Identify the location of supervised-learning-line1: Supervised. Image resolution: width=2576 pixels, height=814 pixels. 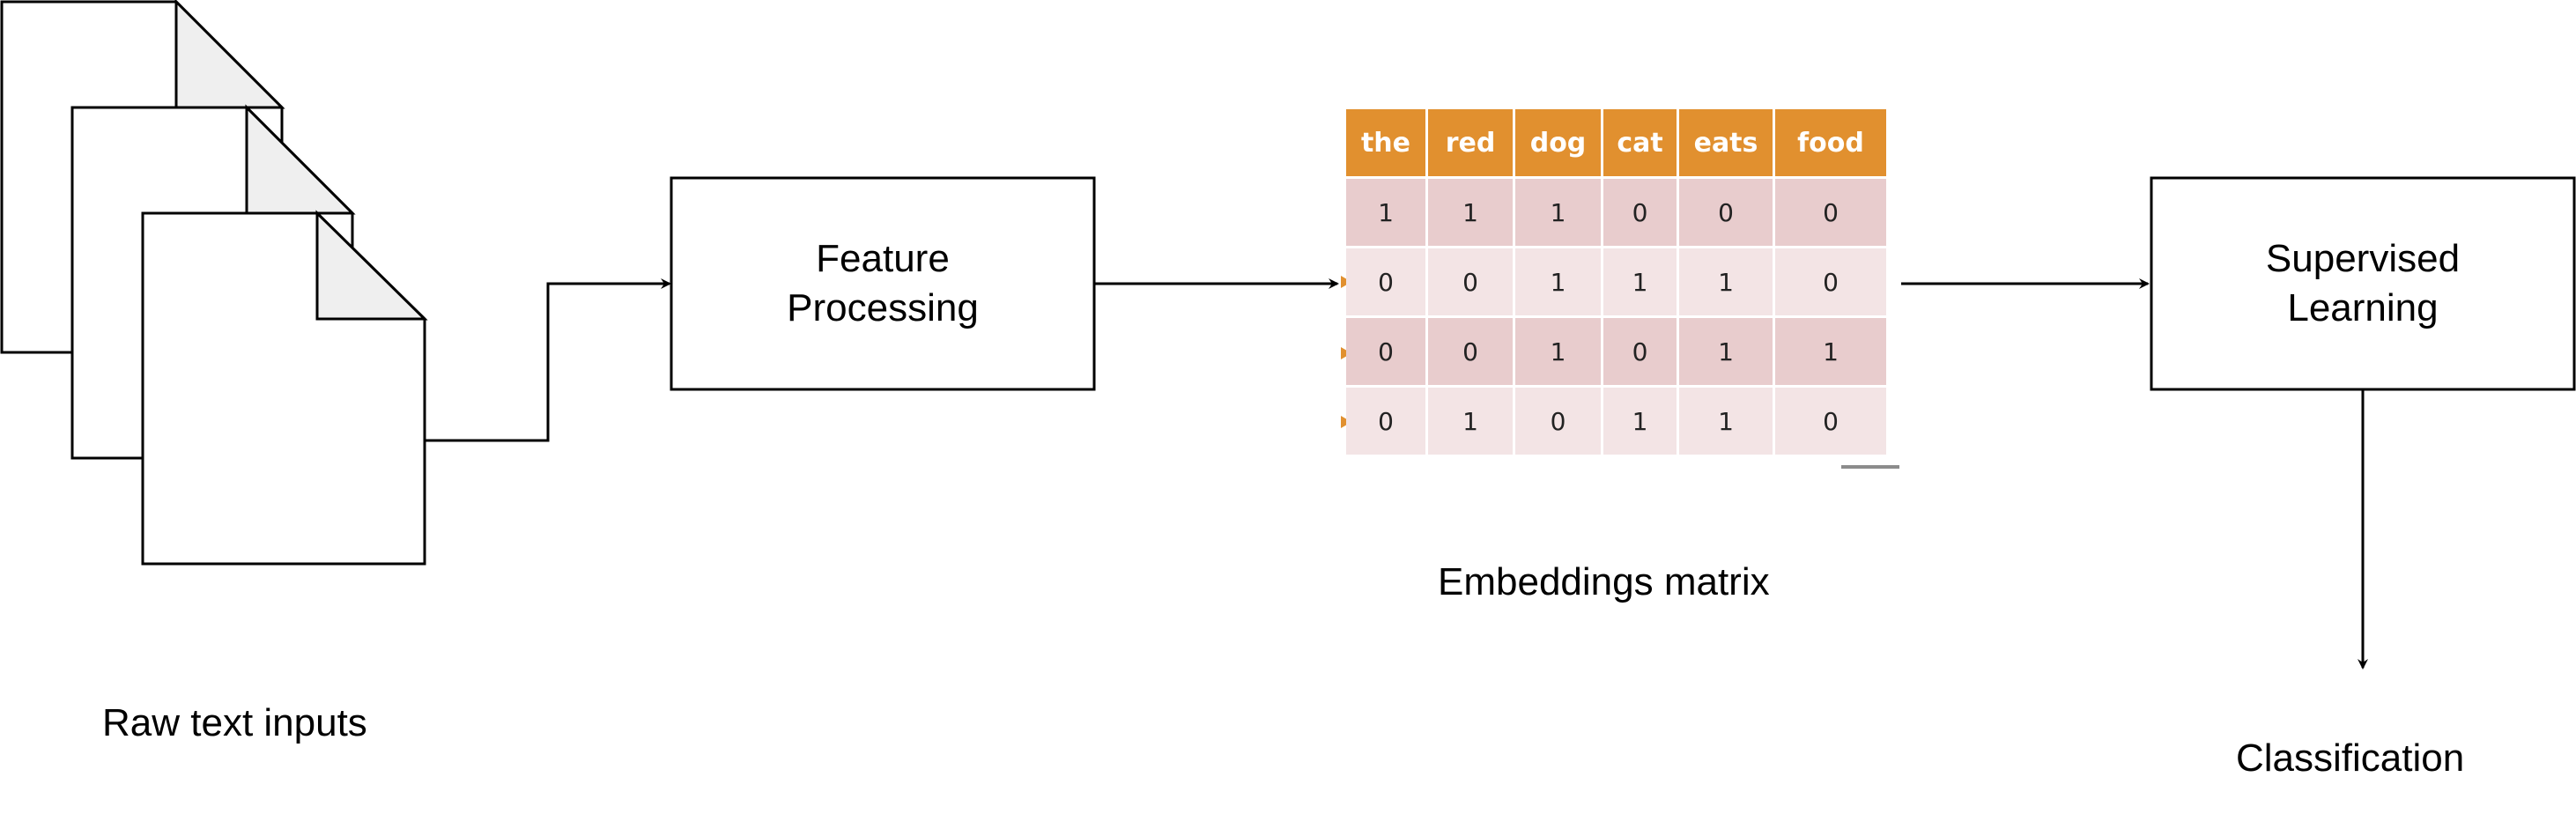
(2363, 258).